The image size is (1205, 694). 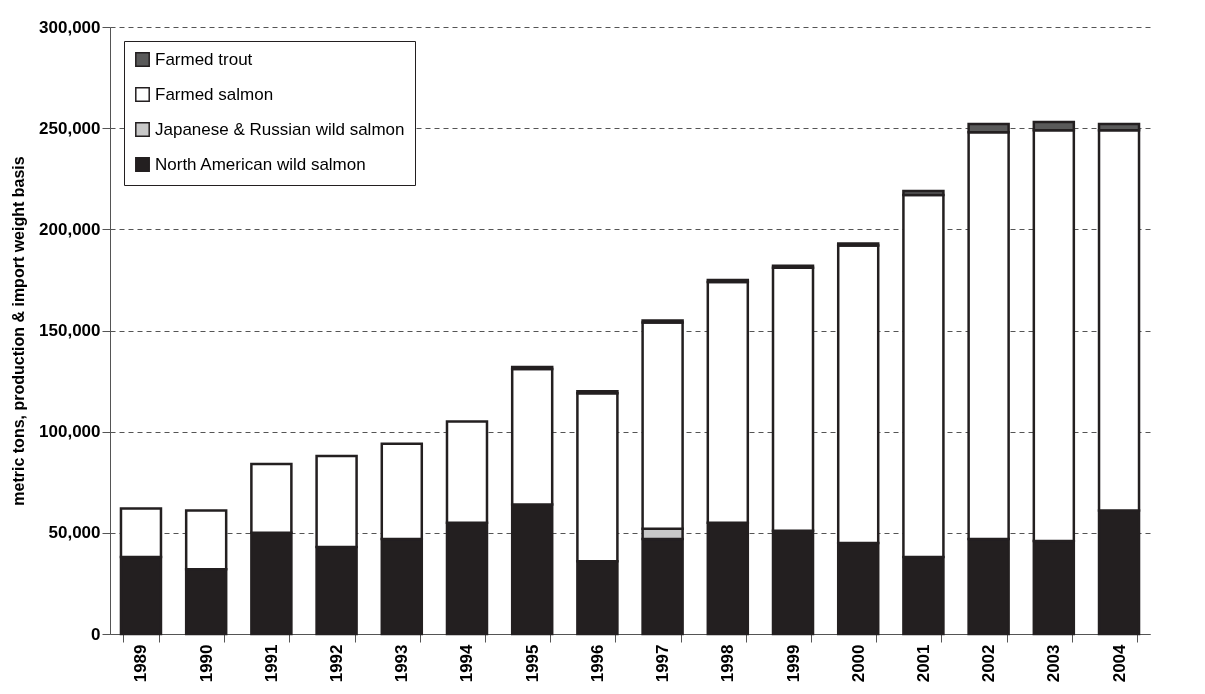 I want to click on y-tick-label: 50,000, so click(x=74, y=533).